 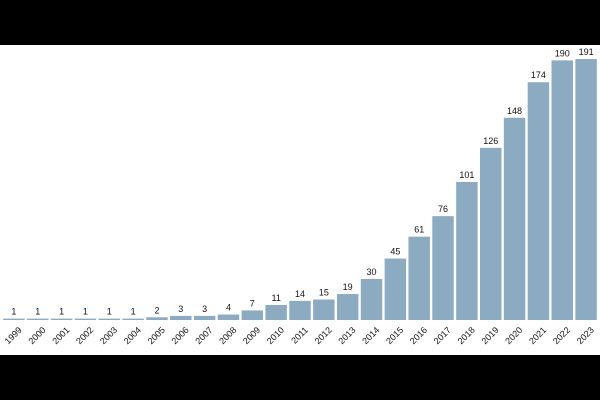 What do you see at coordinates (324, 293) in the screenshot?
I see `data-label: 15` at bounding box center [324, 293].